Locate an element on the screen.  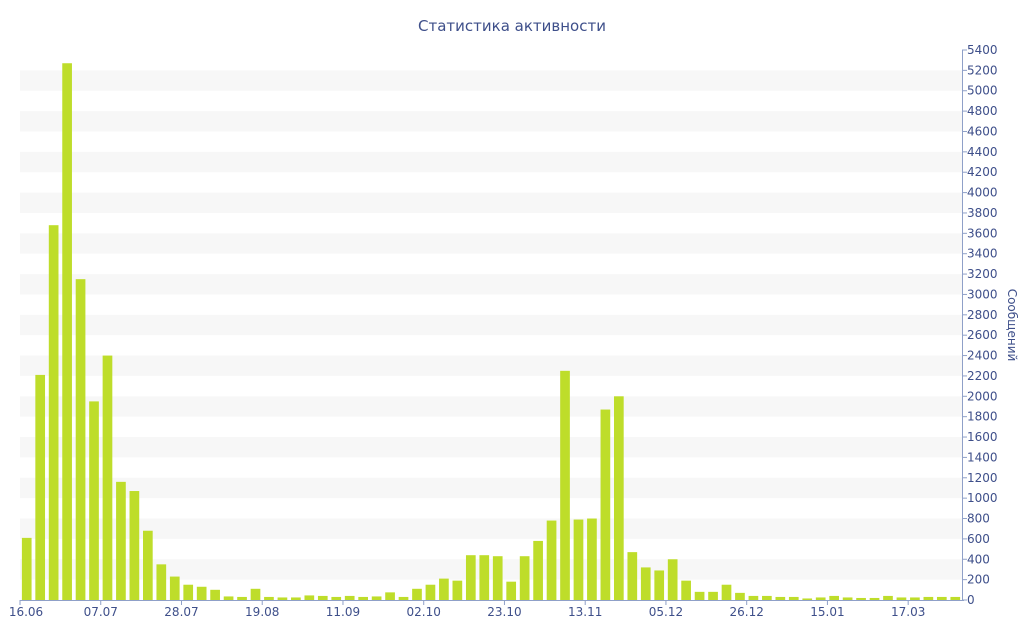
y-tick-label: 3600 is located at coordinates (982, 233).